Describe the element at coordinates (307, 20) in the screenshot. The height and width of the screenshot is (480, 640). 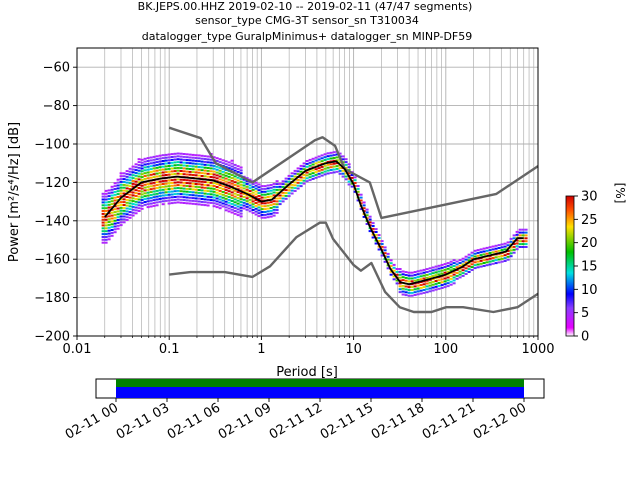
I see `title-line-2: sensor_type CMG-3T sensor_sn T310034` at that location.